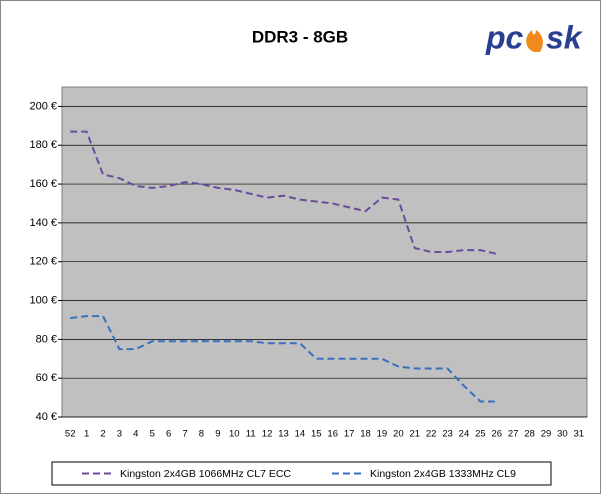 This screenshot has height=495, width=602. I want to click on y-tick-label: 160 €, so click(43, 184).